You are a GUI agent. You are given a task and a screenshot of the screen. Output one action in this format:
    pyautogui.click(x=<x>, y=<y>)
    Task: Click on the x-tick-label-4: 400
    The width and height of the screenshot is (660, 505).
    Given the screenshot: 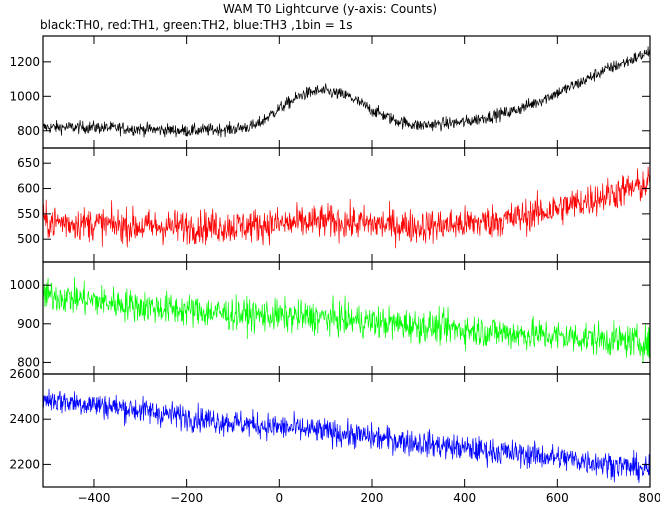 What is the action you would take?
    pyautogui.click(x=464, y=498)
    